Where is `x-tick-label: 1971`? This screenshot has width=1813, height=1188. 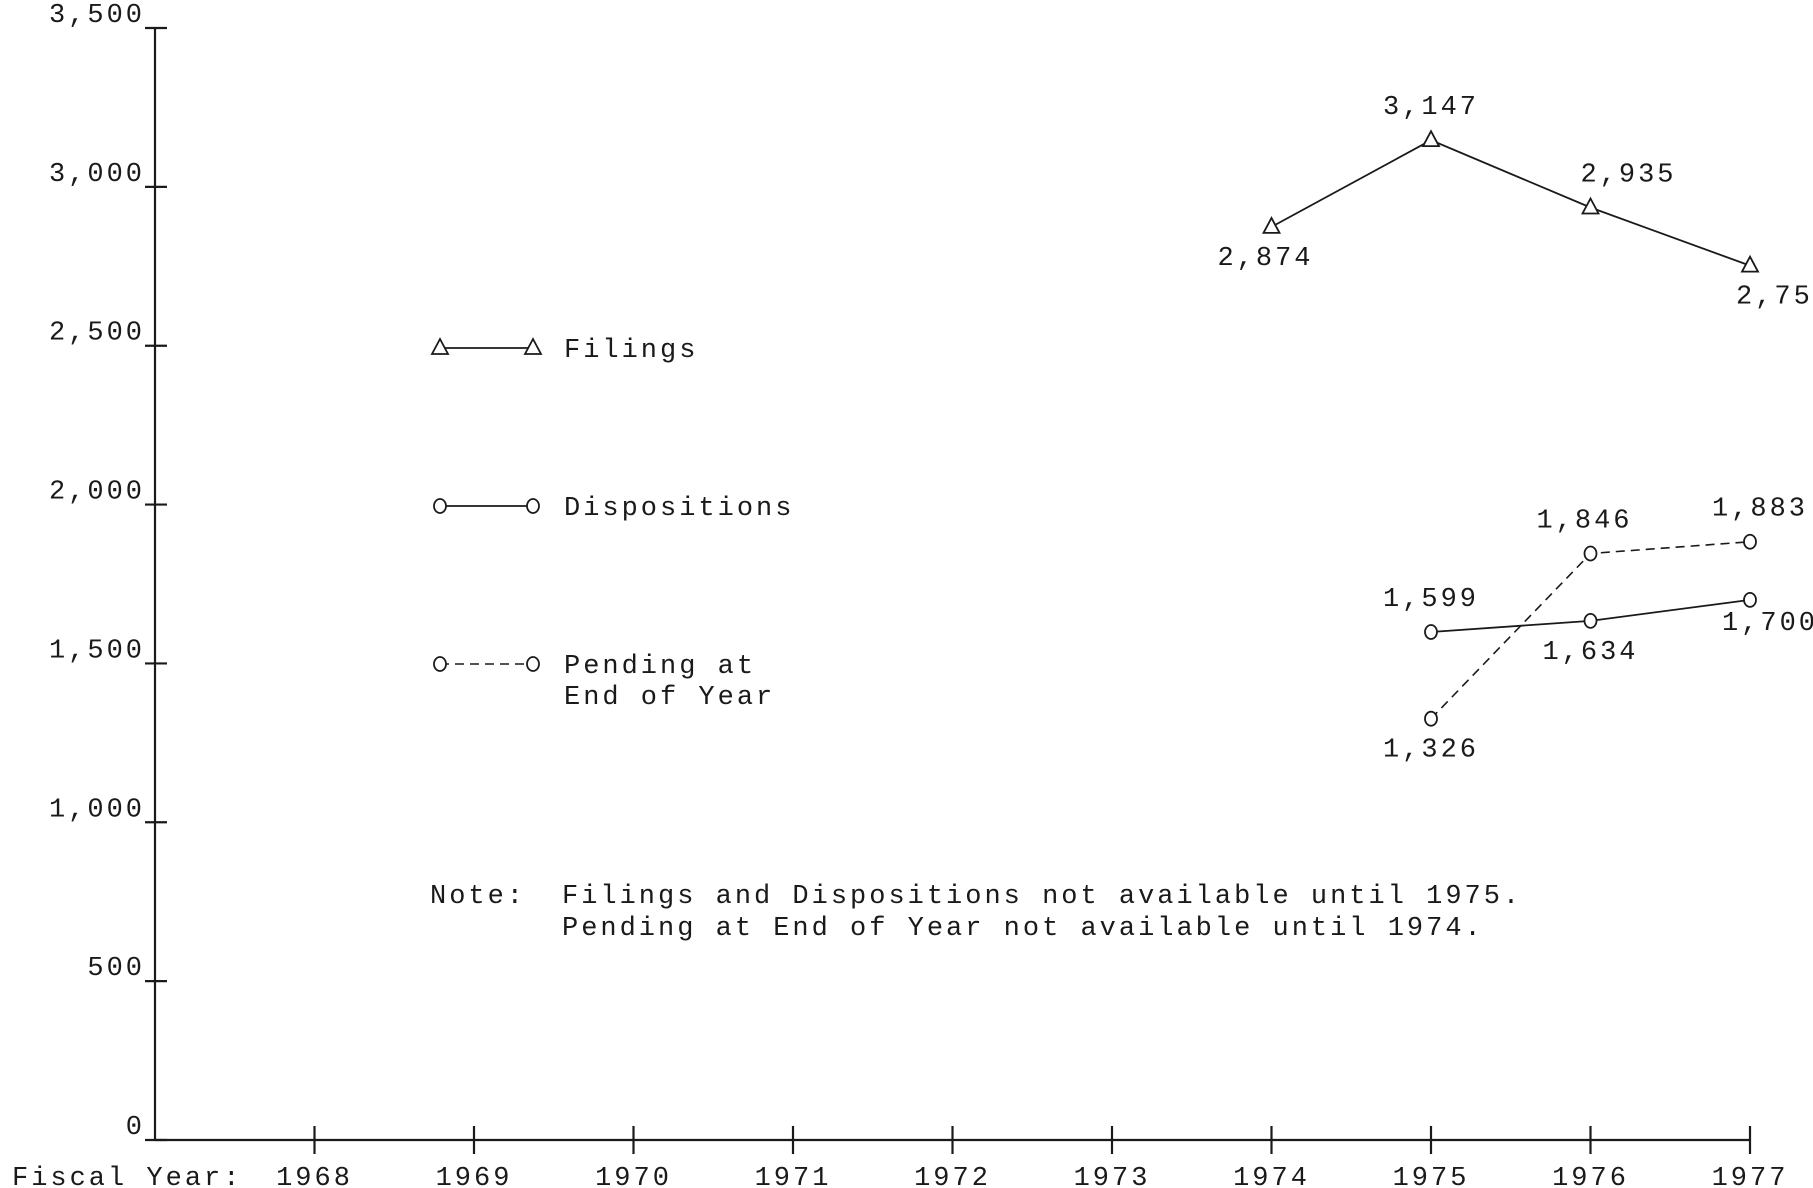 x-tick-label: 1971 is located at coordinates (793, 1176).